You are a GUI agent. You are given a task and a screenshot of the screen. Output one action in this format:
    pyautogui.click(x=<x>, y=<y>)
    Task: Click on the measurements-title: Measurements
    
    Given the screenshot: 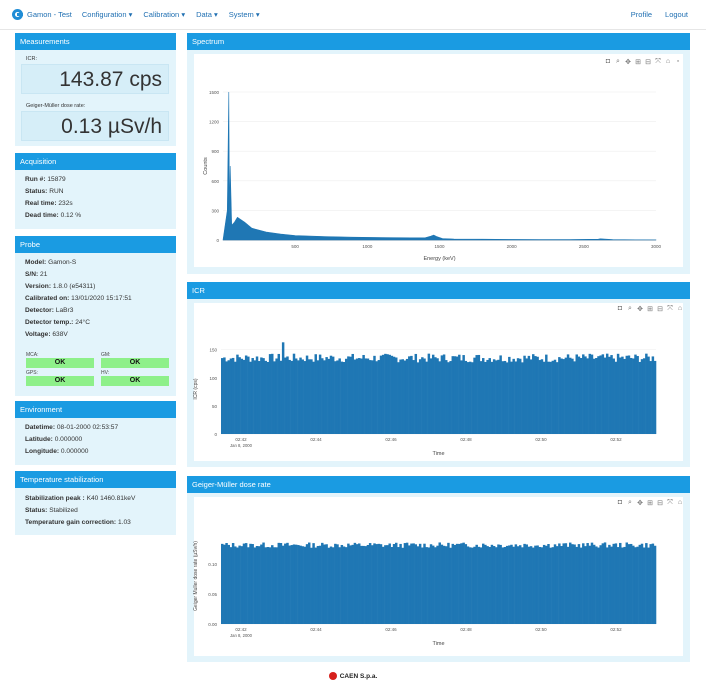 What is the action you would take?
    pyautogui.click(x=95, y=41)
    